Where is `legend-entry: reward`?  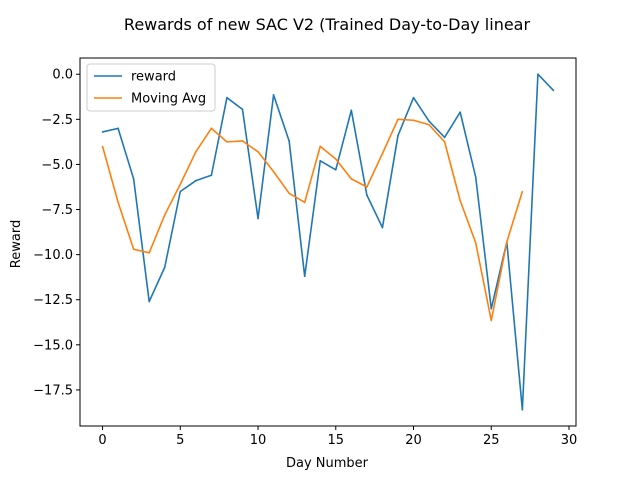
legend-entry: reward is located at coordinates (153, 77).